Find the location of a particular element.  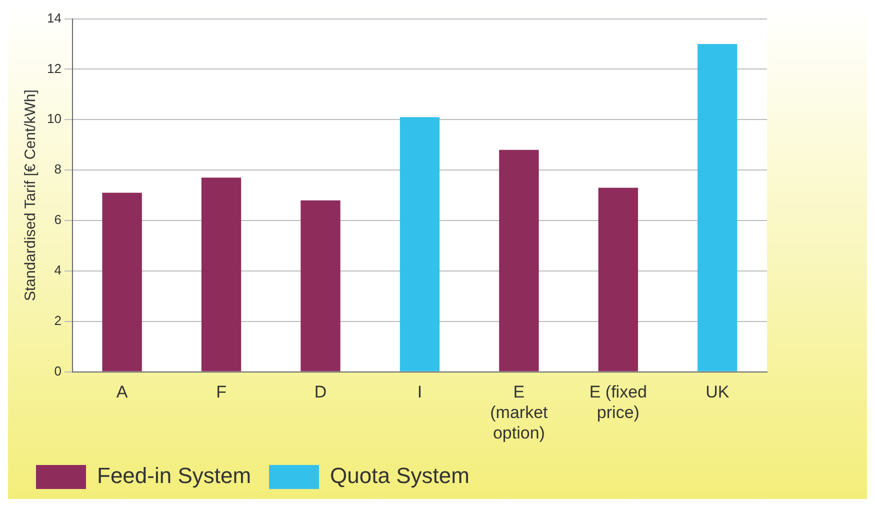

x-tick-label: UK is located at coordinates (718, 392).